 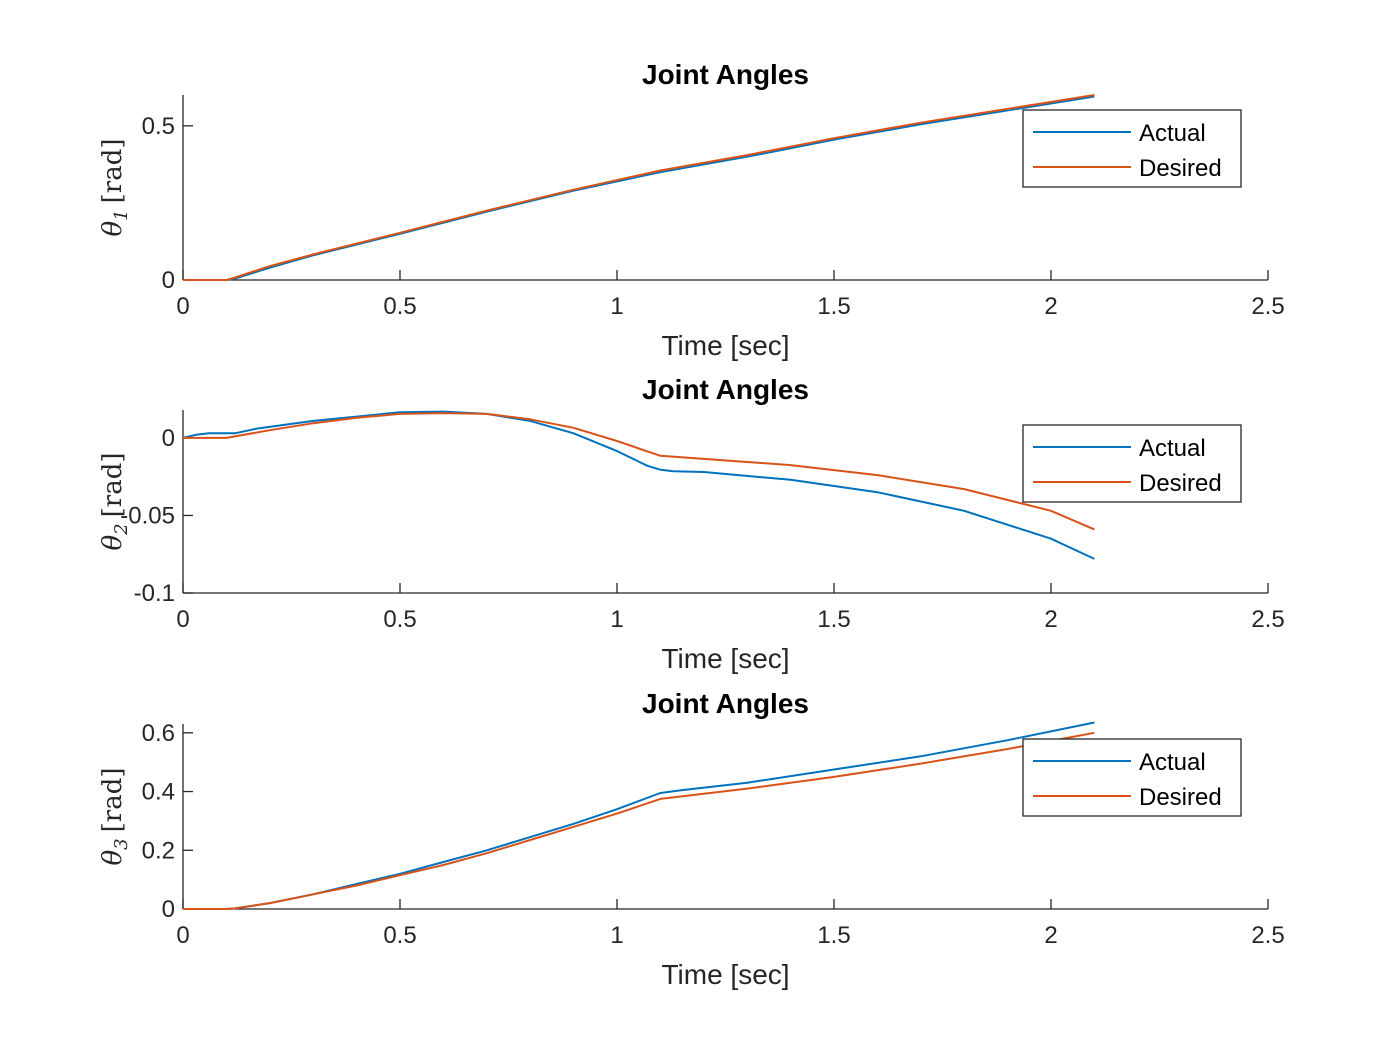 What do you see at coordinates (154, 593) in the screenshot?
I see `y-tick-label: -0.1` at bounding box center [154, 593].